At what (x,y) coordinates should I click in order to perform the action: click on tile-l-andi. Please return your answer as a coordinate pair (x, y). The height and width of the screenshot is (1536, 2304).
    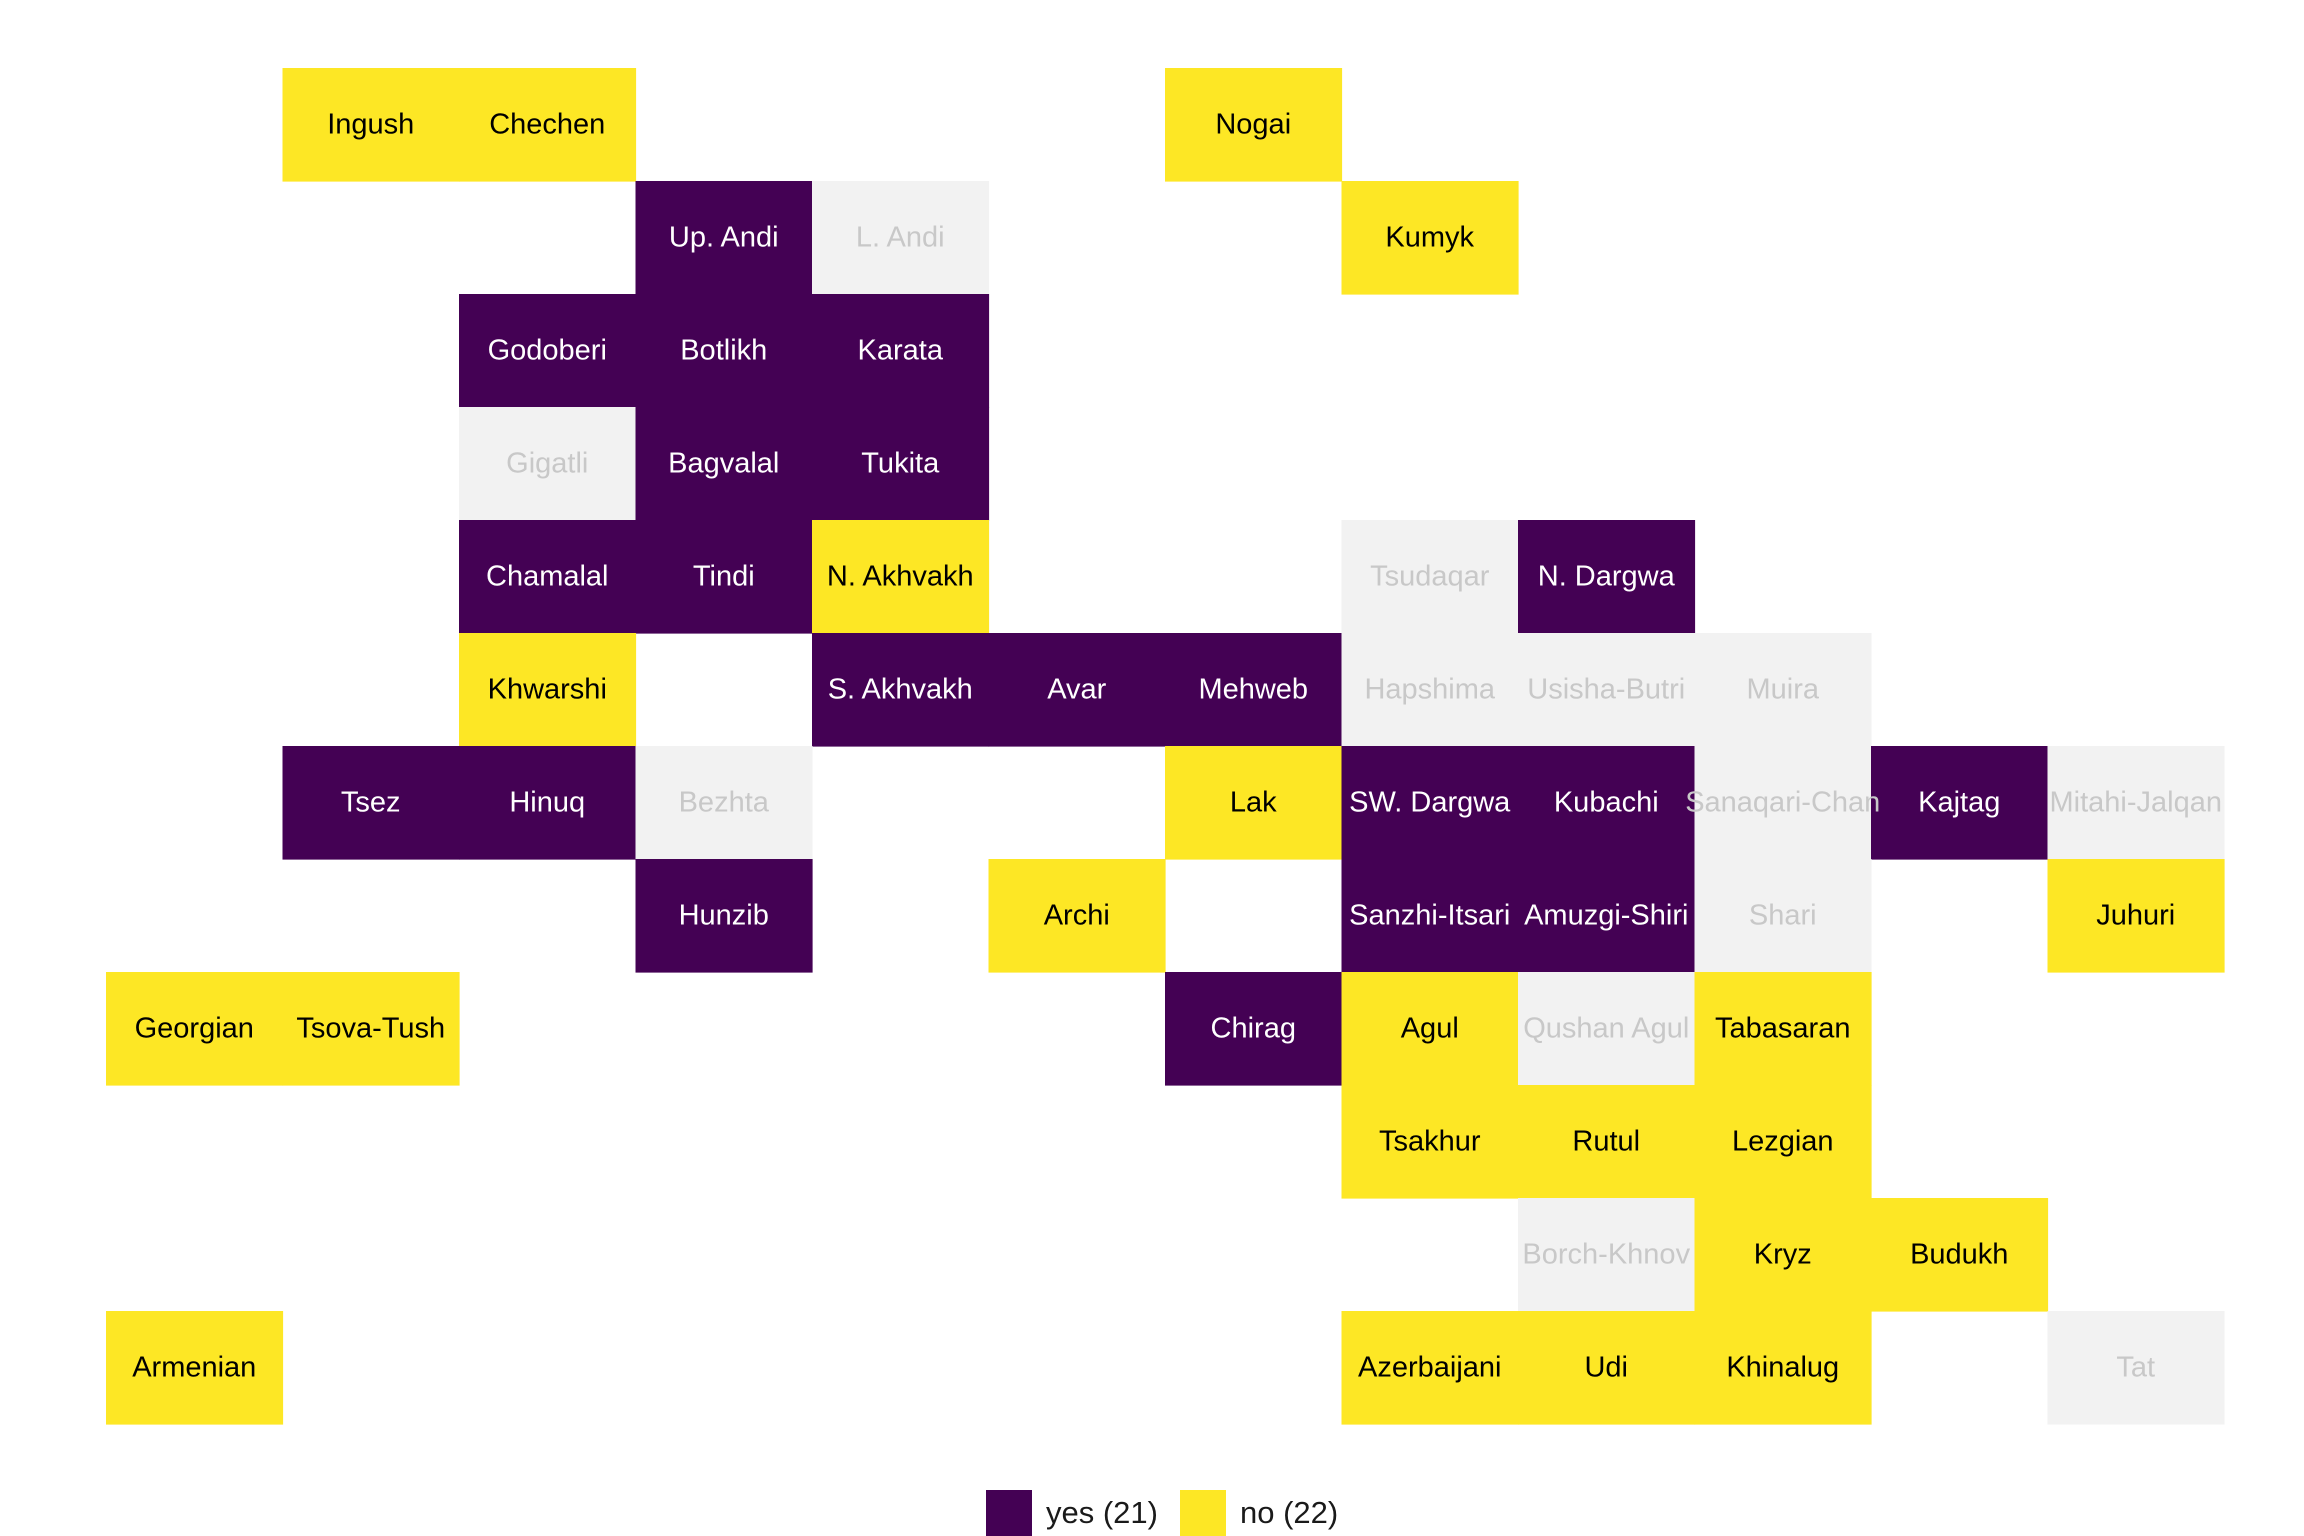
    Looking at the image, I should click on (901, 238).